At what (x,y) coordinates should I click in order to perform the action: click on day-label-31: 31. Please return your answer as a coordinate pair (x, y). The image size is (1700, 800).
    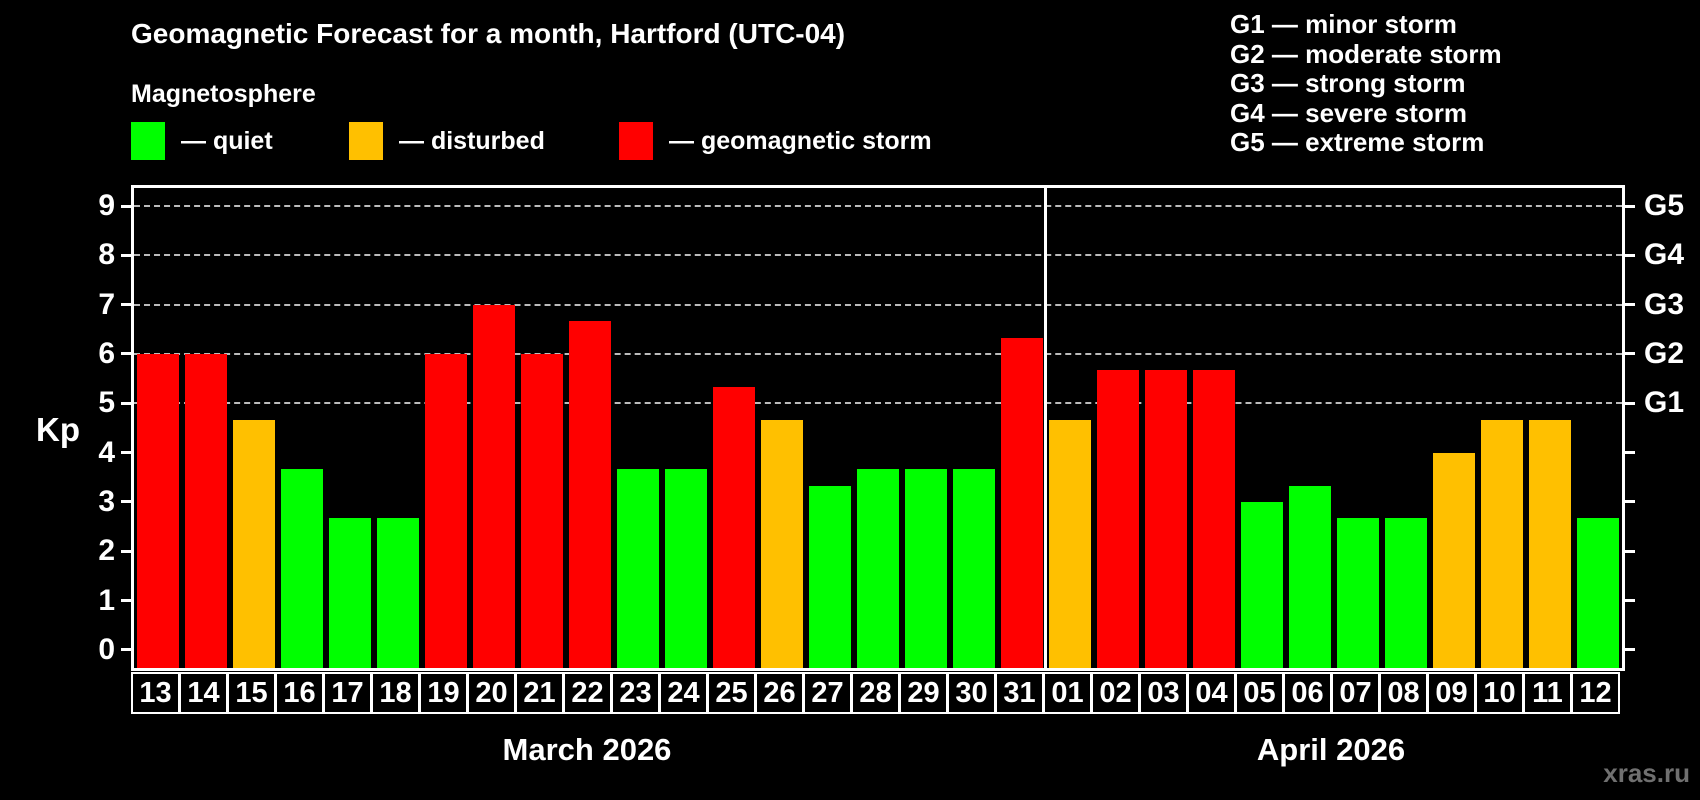
    Looking at the image, I should click on (1019, 693).